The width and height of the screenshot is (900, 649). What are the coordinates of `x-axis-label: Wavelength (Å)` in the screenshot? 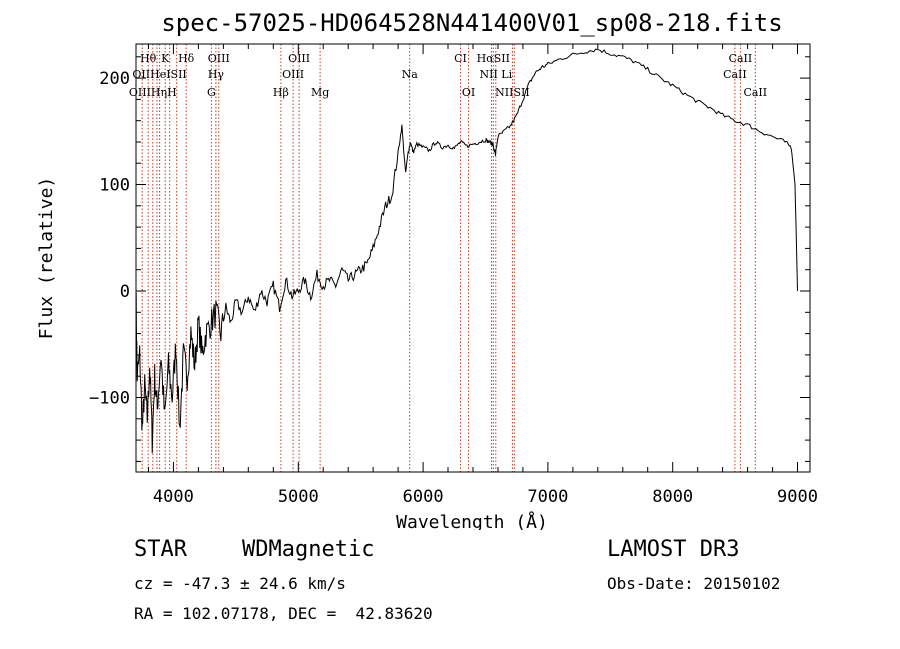 It's located at (472, 520).